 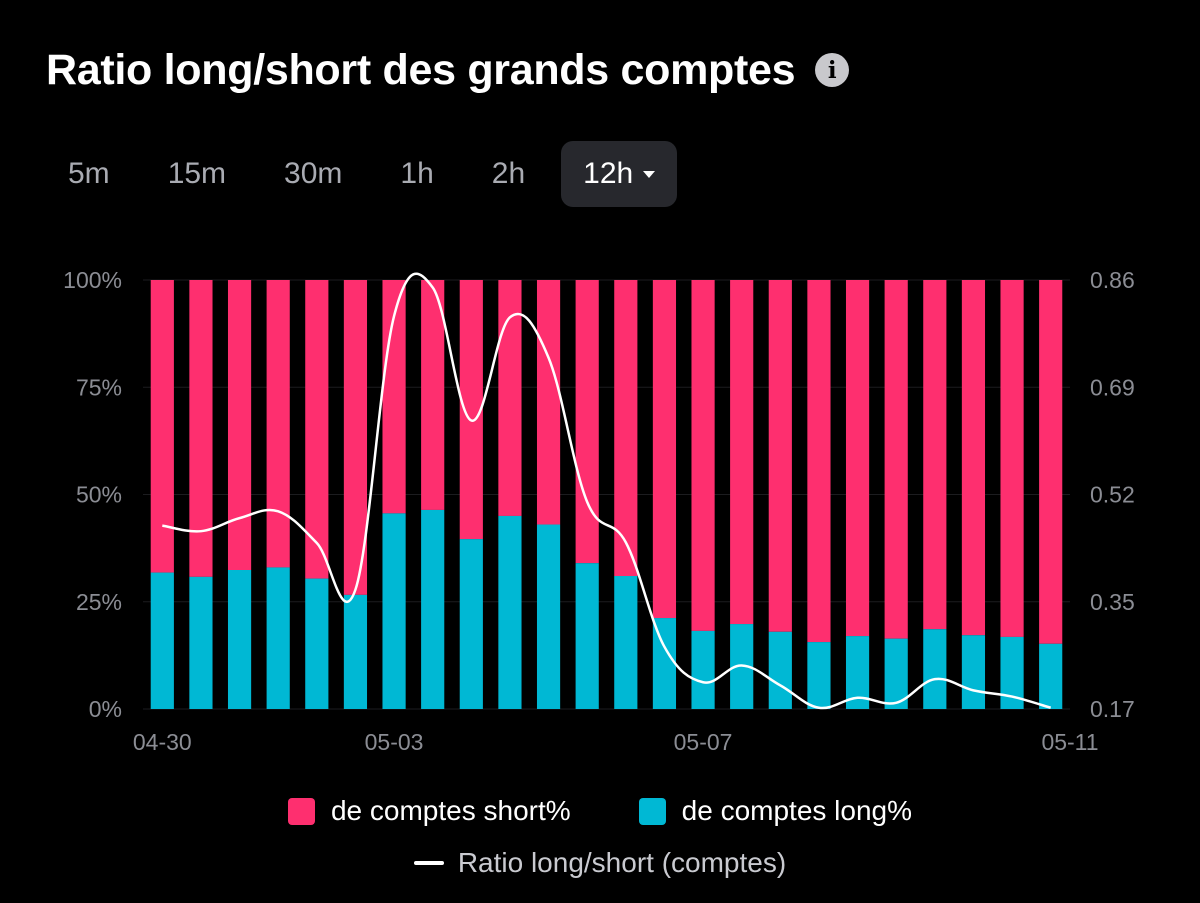 I want to click on tab-label: 5m, so click(x=89, y=173).